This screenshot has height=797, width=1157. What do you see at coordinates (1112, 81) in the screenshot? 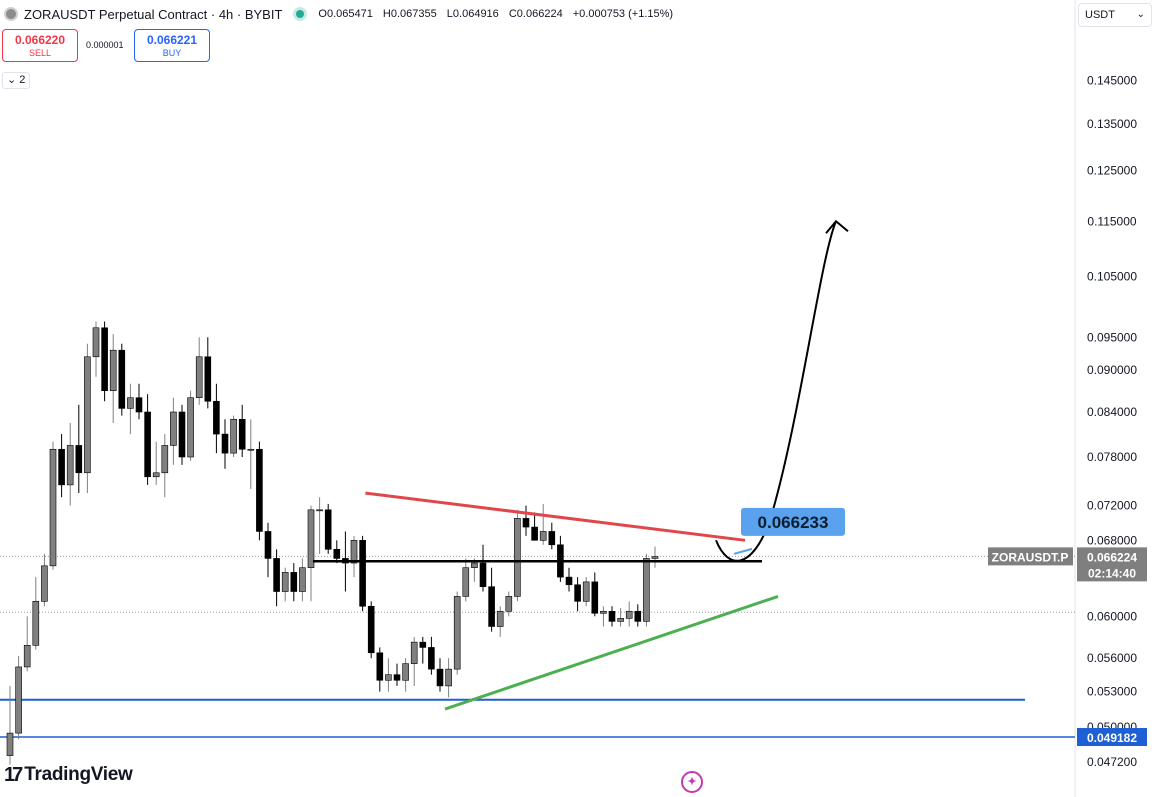
I see `y-tick-label: 0.145000` at bounding box center [1112, 81].